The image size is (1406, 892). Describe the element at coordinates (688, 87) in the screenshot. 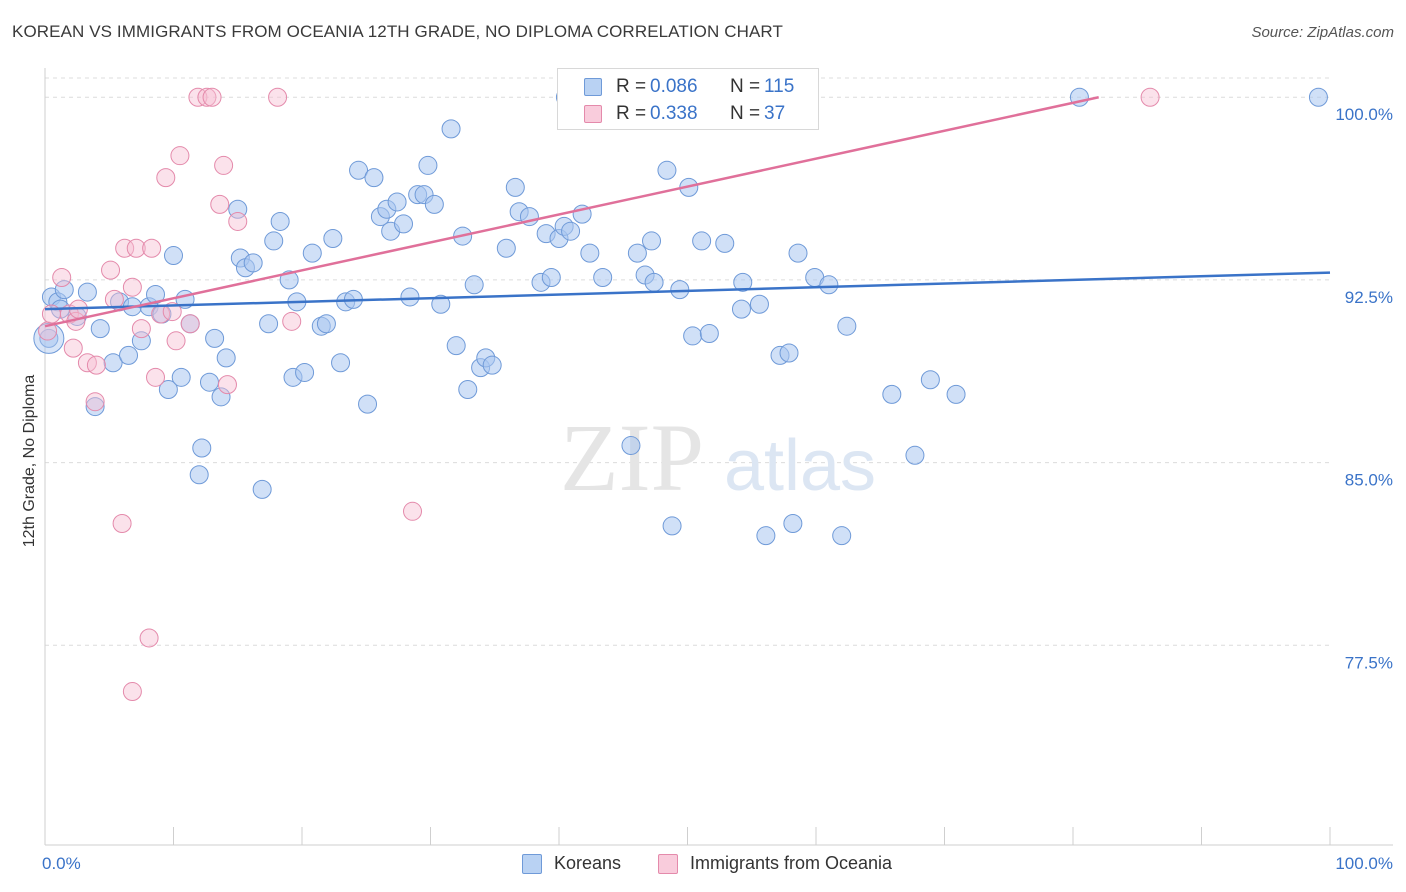

I see `legend-row-koreans: R = 0.086 N = 115` at that location.